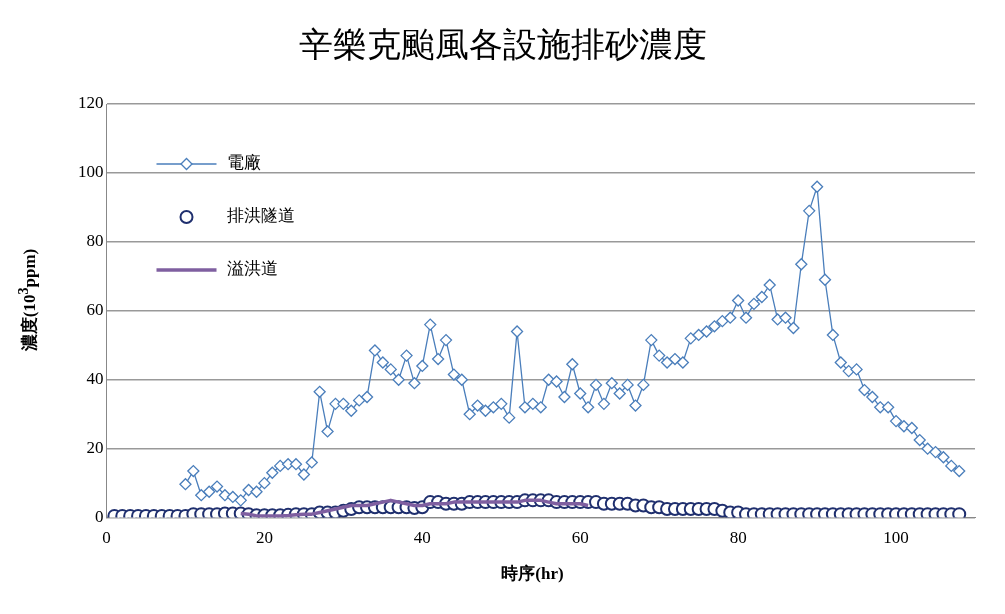 The image size is (1005, 614). What do you see at coordinates (95, 448) in the screenshot?
I see `y-tick-label: 20` at bounding box center [95, 448].